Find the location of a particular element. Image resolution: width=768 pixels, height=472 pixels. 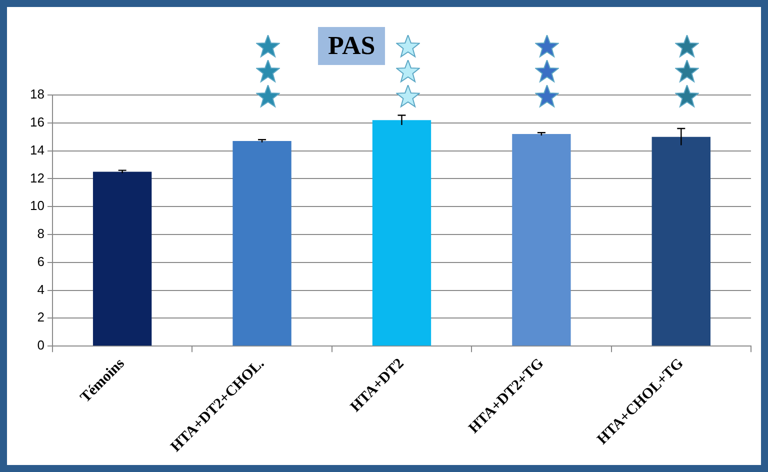

y-tick-label: 14 is located at coordinates (37, 150).